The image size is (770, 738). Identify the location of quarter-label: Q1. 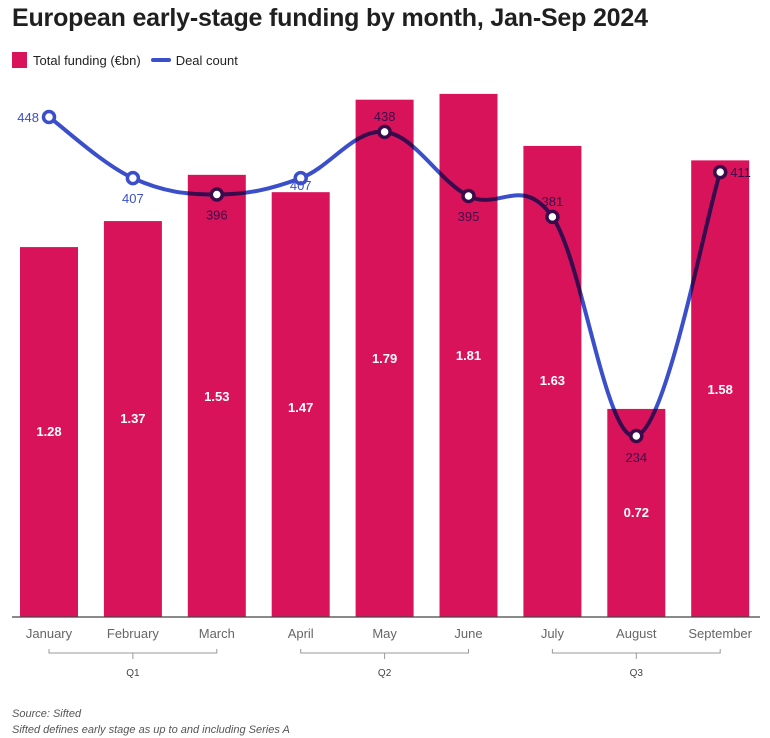
(133, 673).